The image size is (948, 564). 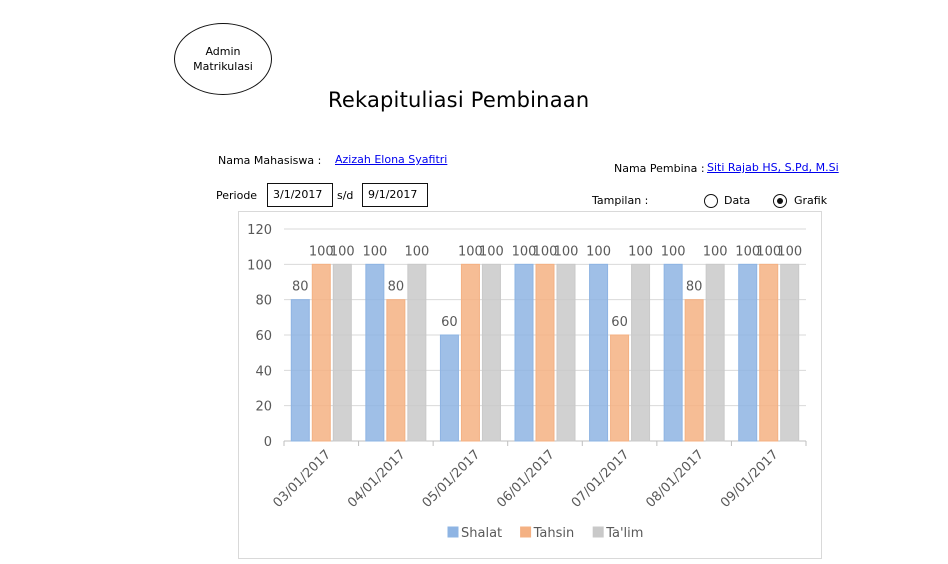 I want to click on view-label: Tampilan :, so click(x=620, y=200).